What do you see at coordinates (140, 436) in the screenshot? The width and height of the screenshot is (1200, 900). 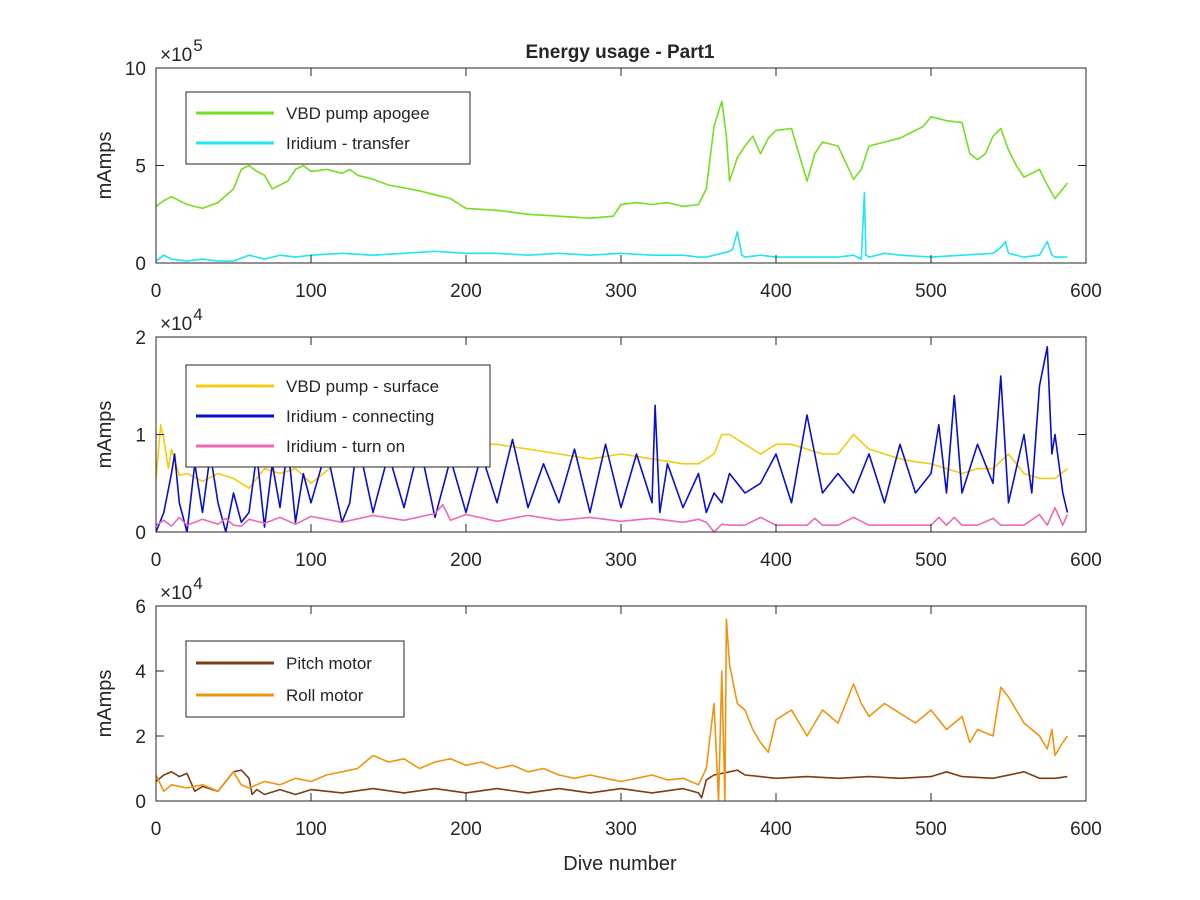 I see `y-tick-label: 1` at bounding box center [140, 436].